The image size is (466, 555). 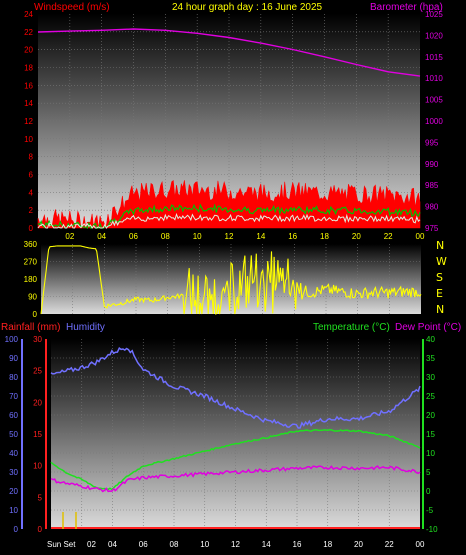 I want to click on windspeed-tick: 12, so click(x=28, y=121).